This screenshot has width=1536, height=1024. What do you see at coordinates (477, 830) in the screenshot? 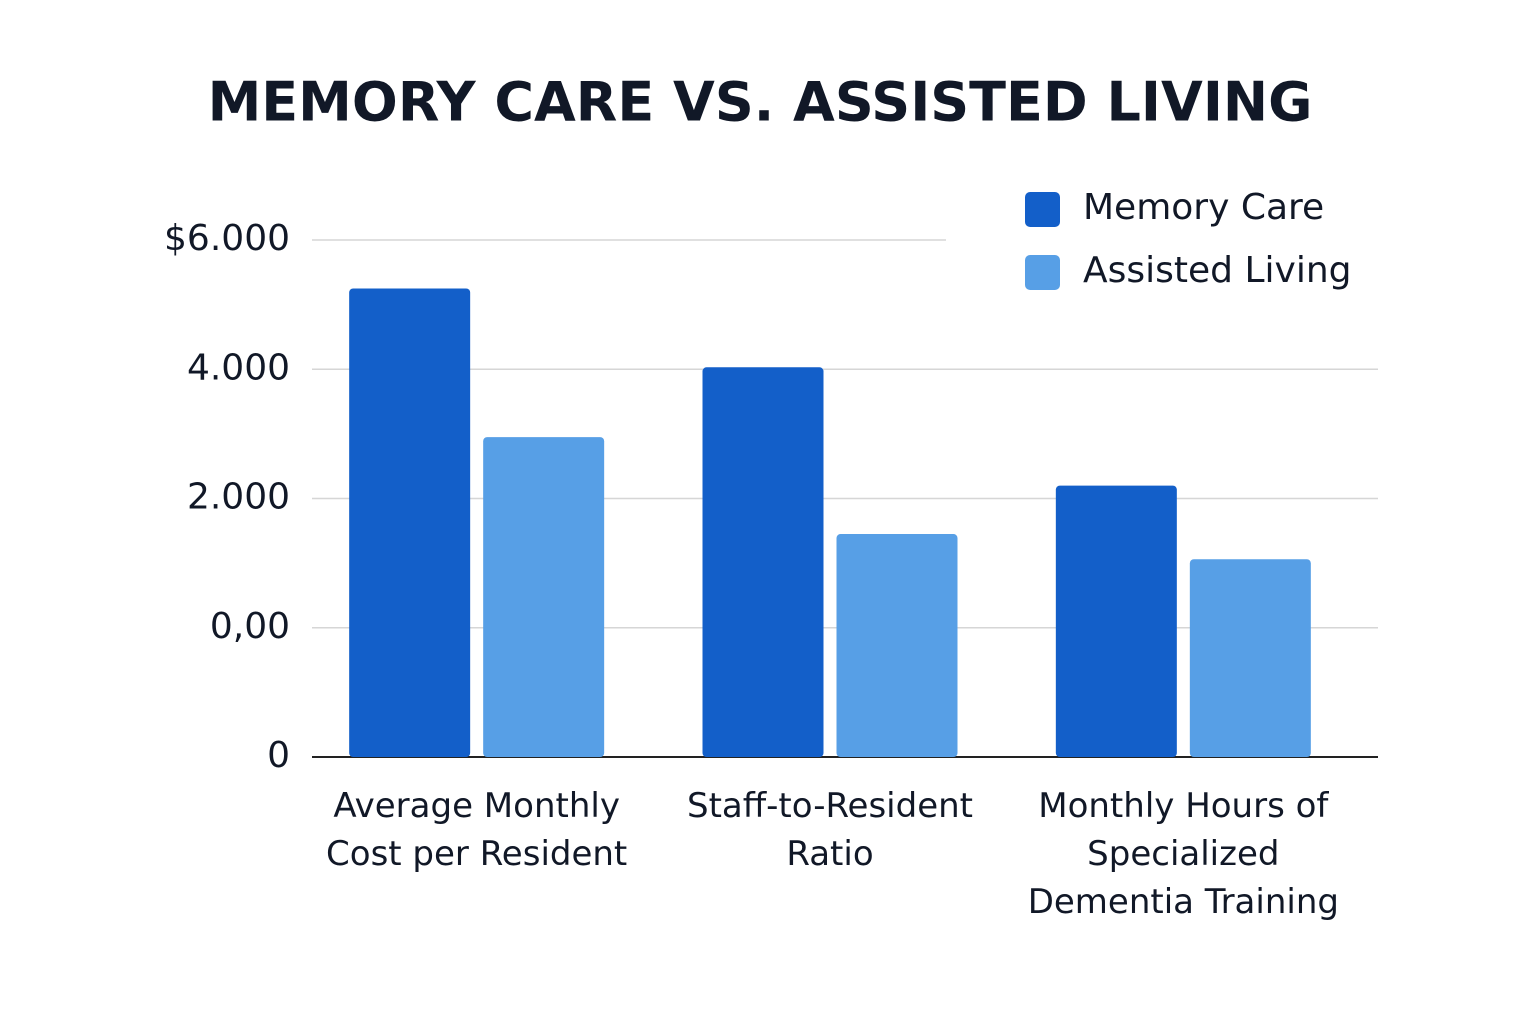
I see `x-tick-label: Average Monthly Cost per Resident` at bounding box center [477, 830].